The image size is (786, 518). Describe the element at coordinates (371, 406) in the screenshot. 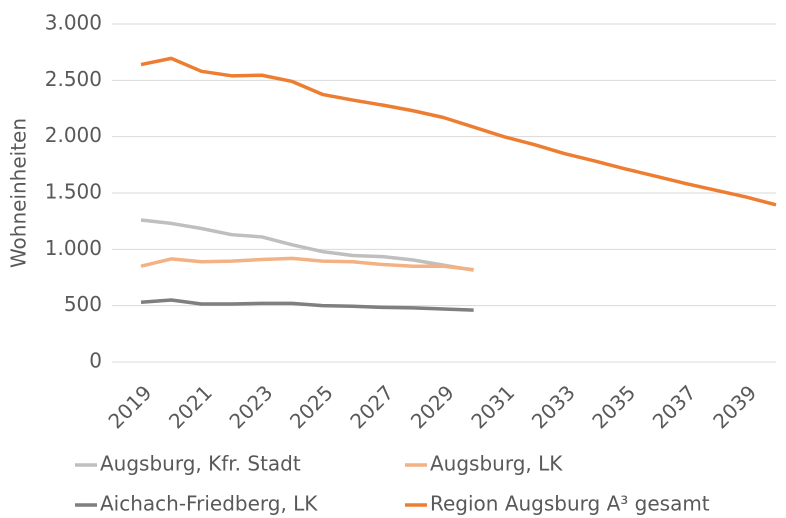

I see `x-tick-label: 2027` at that location.